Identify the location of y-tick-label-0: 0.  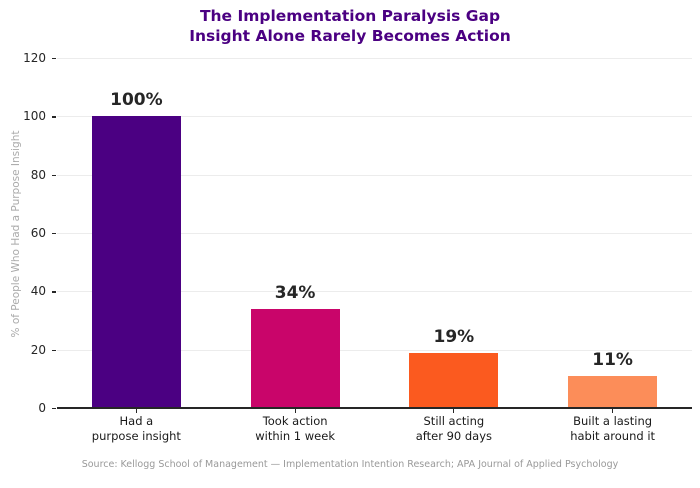
(42, 408).